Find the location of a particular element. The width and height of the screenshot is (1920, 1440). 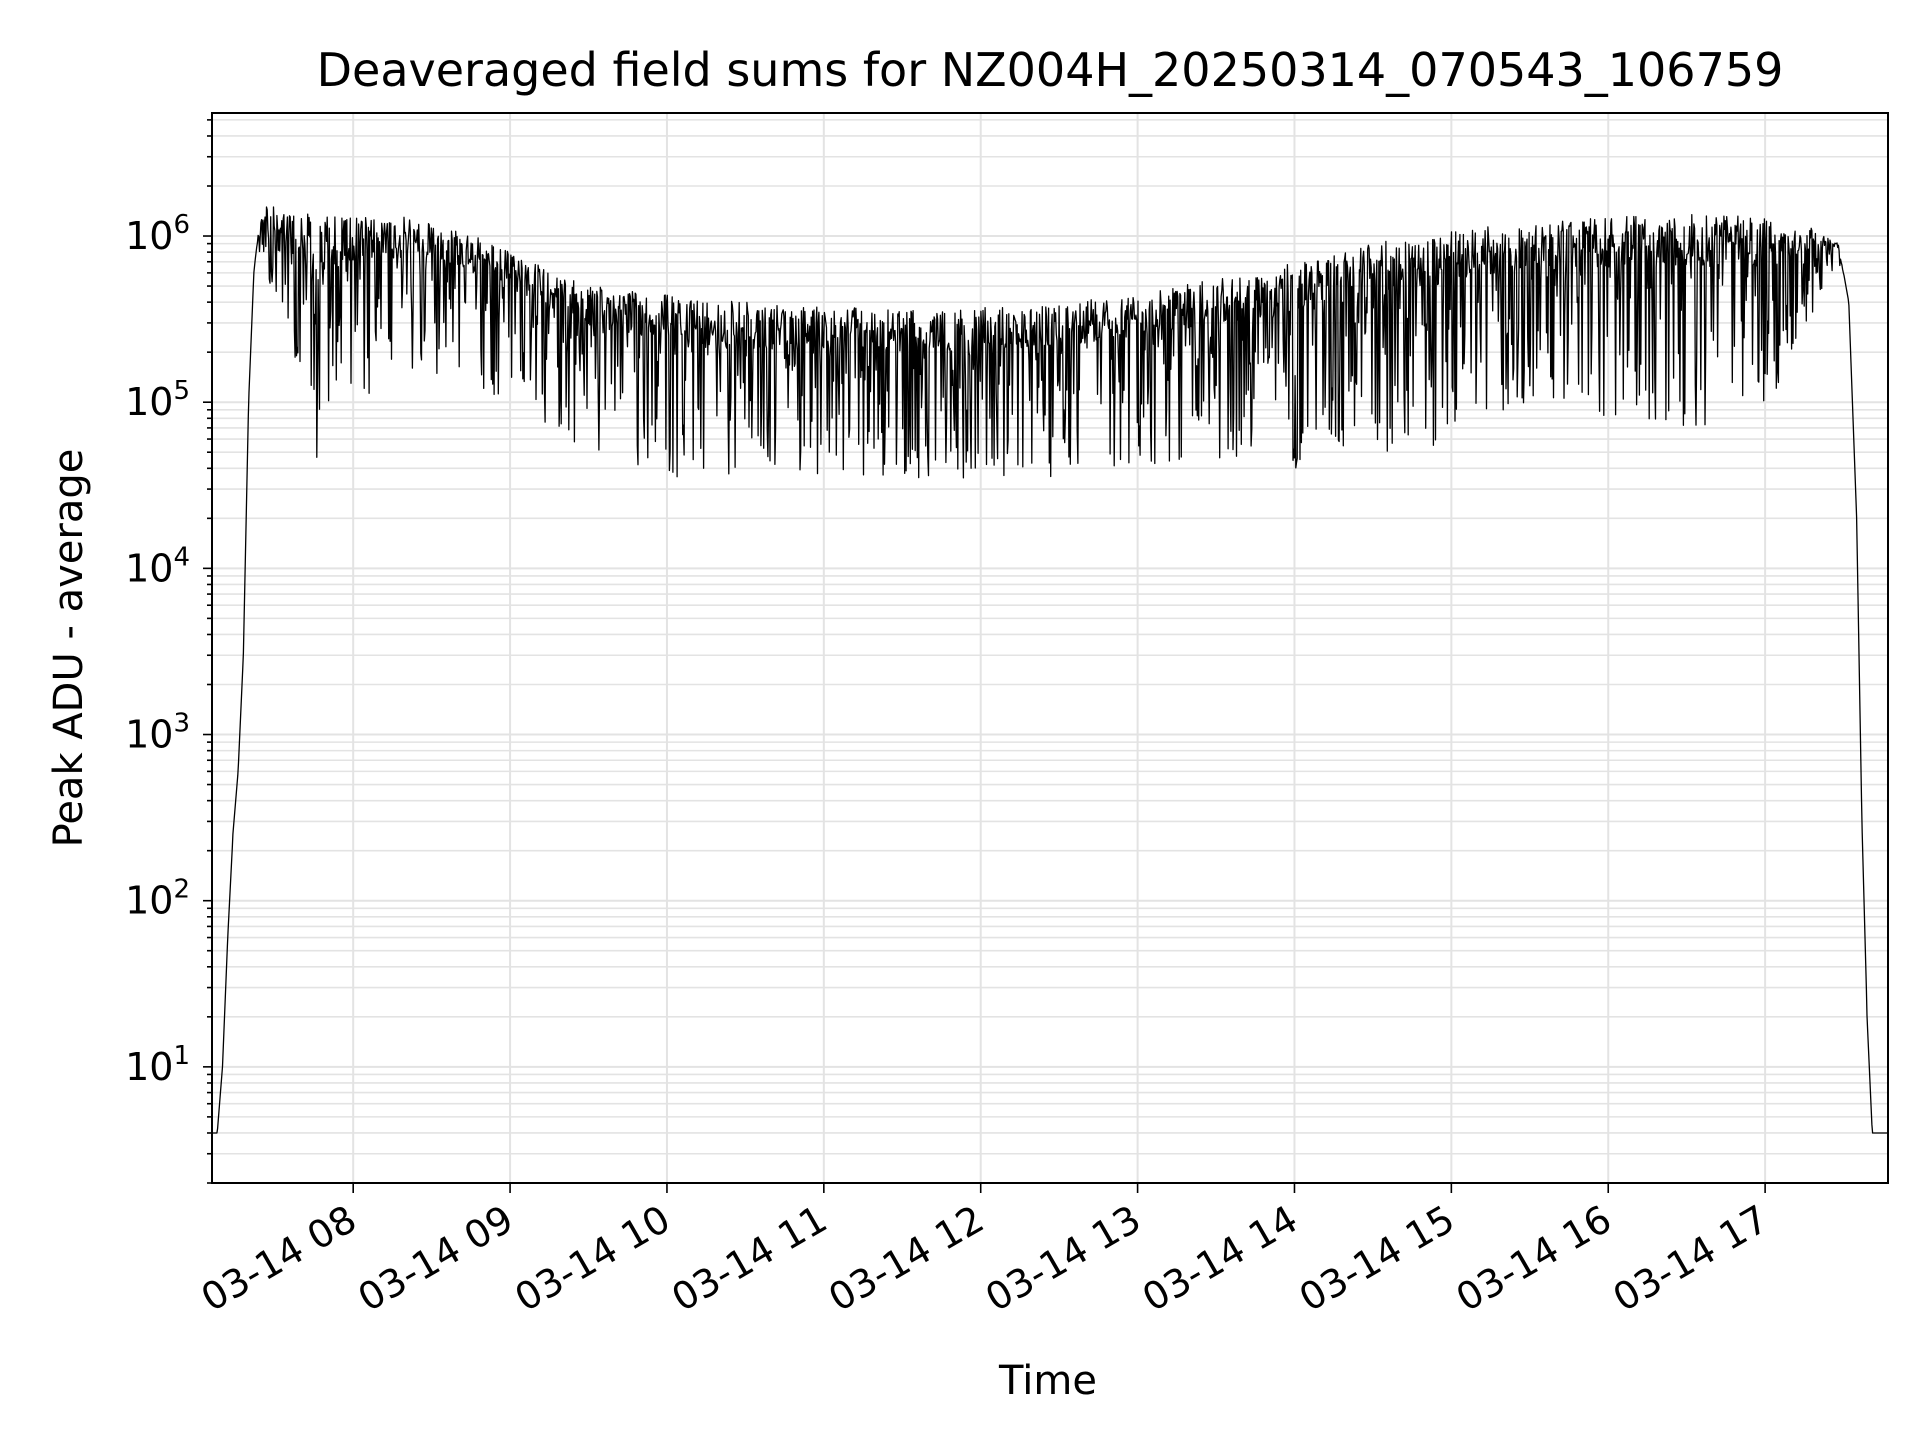

y-tick-label: 104 is located at coordinates (157, 566).